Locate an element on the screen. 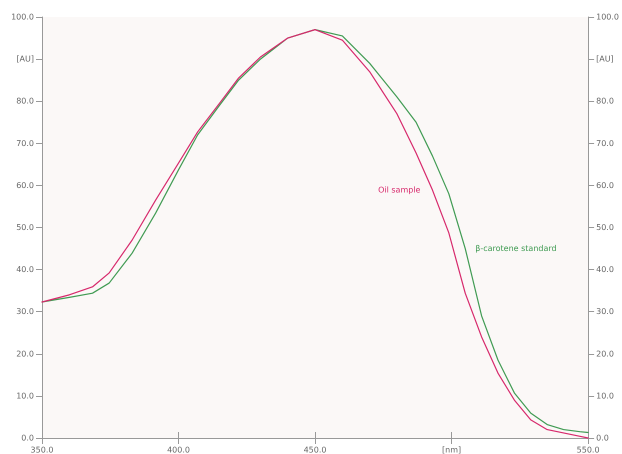 Image resolution: width=622 pixels, height=454 pixels. x-tick-label: 550.0 is located at coordinates (588, 450).